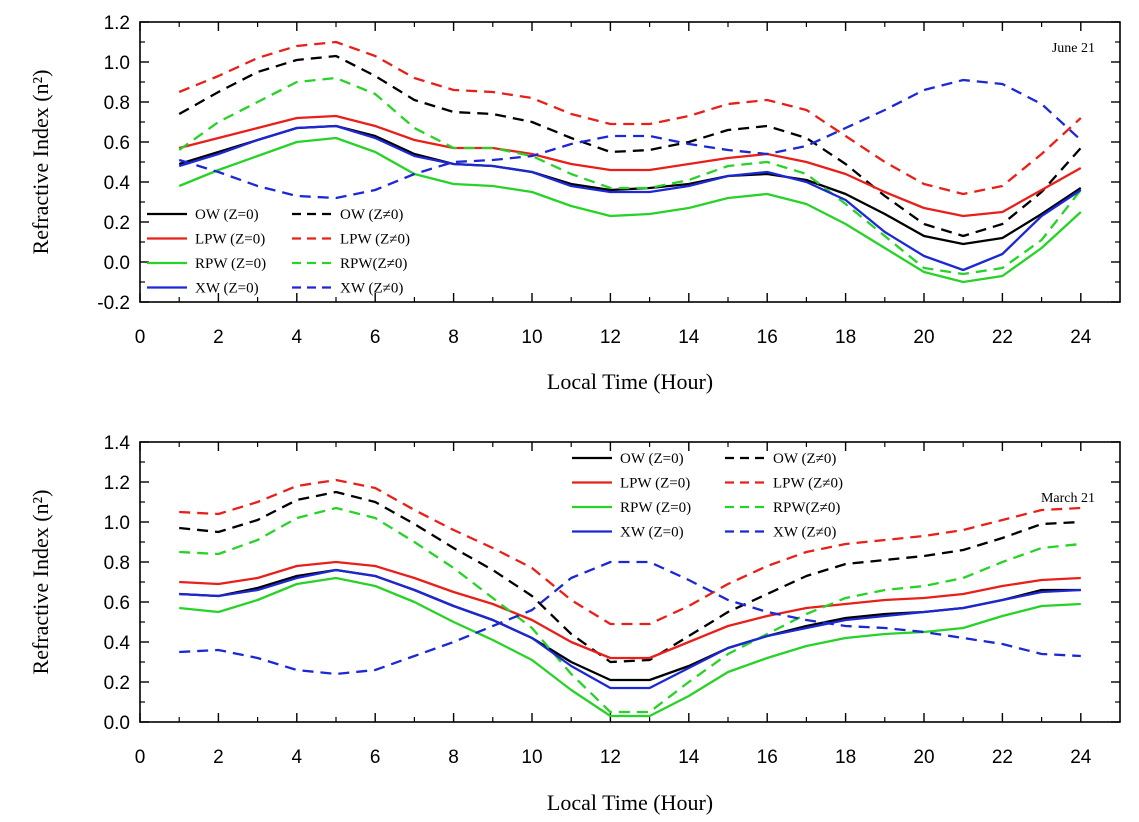 This screenshot has width=1139, height=822. Describe the element at coordinates (1068, 498) in the screenshot. I see `chart-annotation: March 21` at that location.